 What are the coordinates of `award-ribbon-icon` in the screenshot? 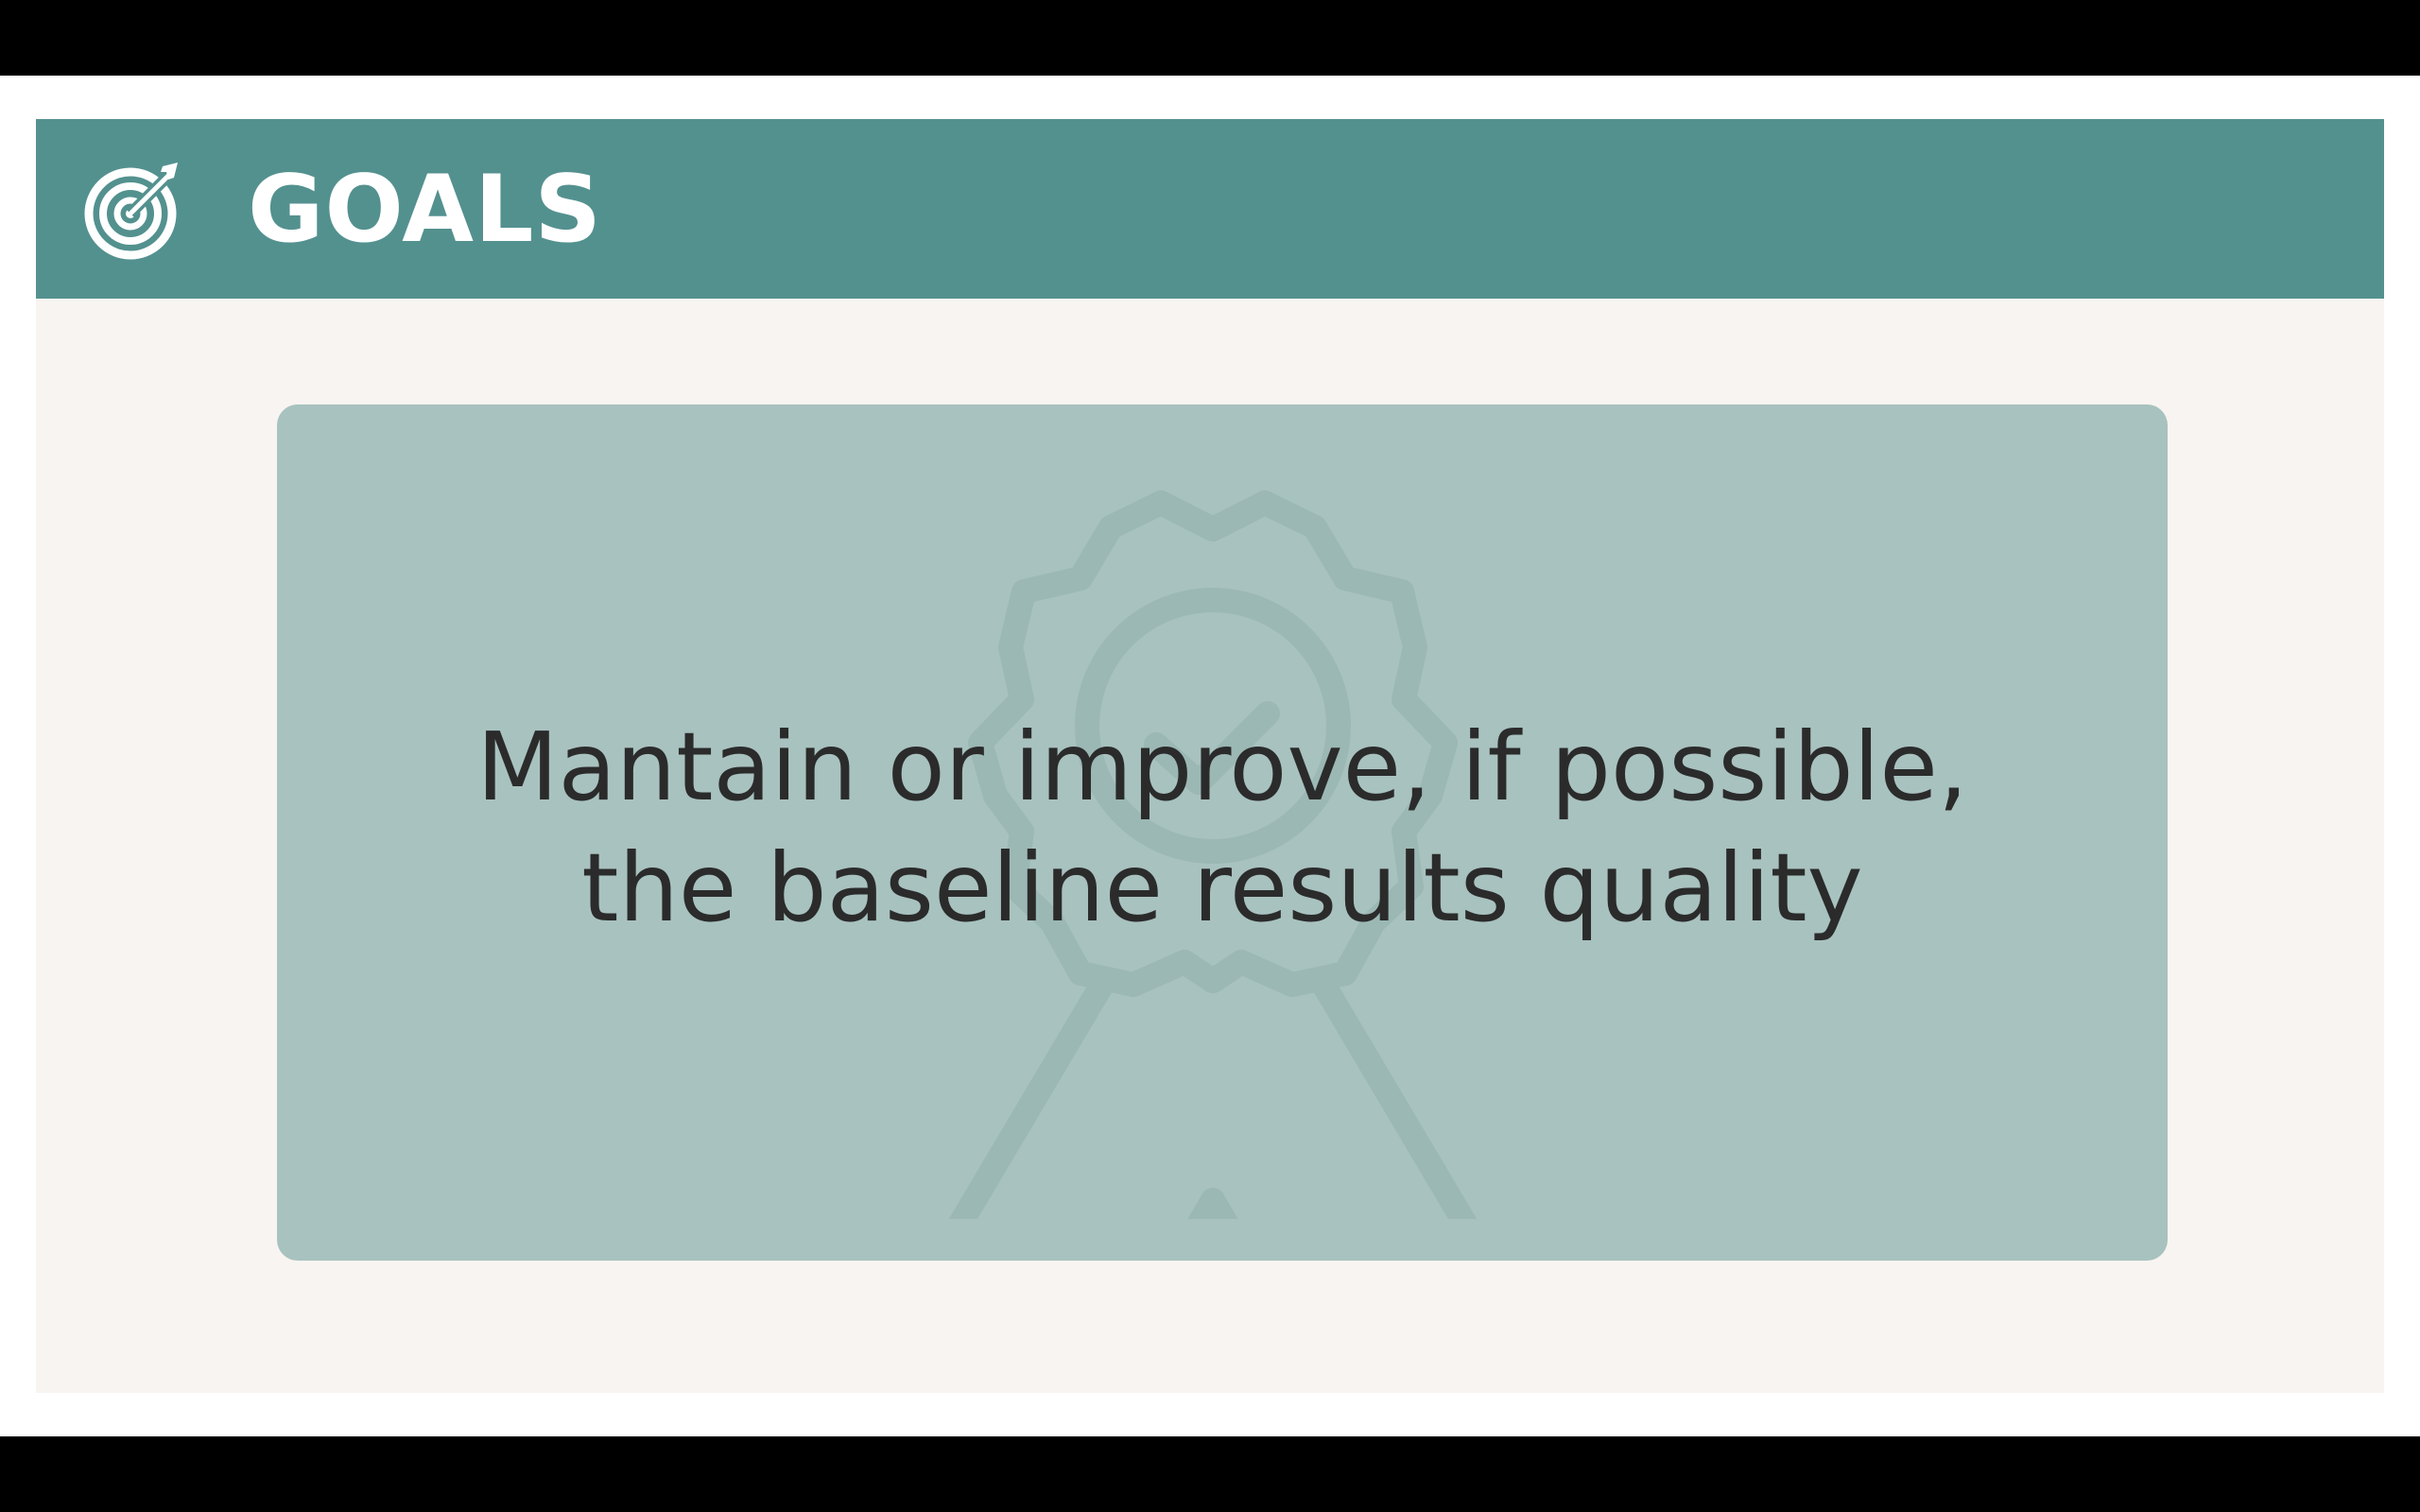 It's located at (1213, 854).